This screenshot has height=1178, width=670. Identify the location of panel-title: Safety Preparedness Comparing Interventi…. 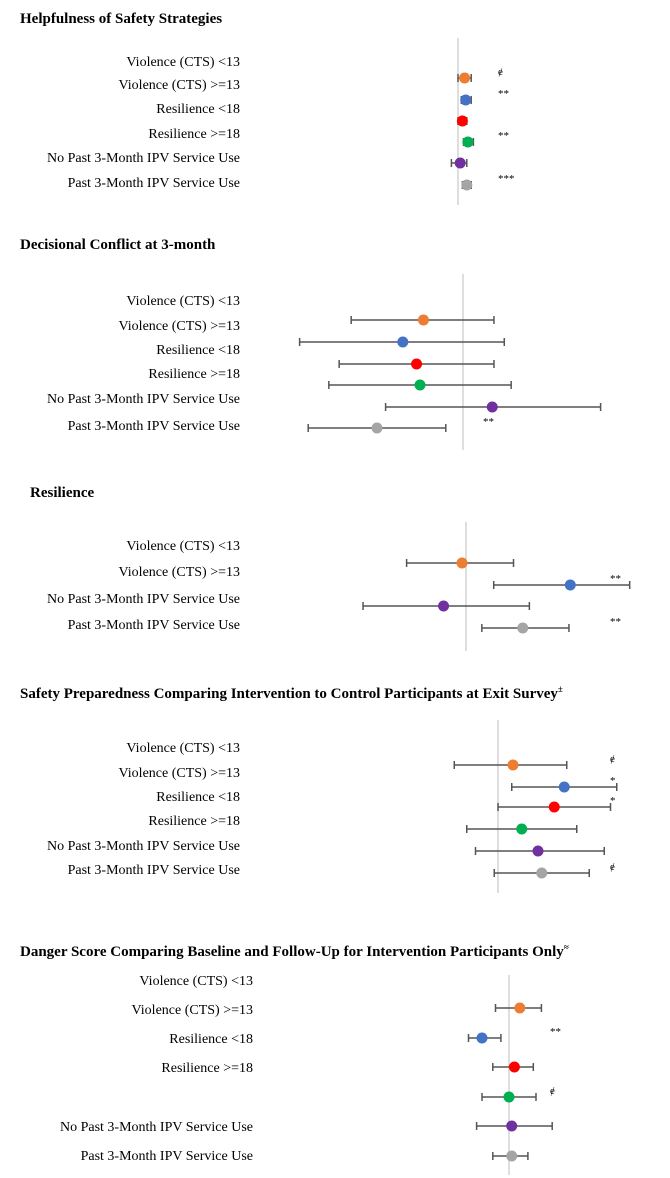
(291, 693).